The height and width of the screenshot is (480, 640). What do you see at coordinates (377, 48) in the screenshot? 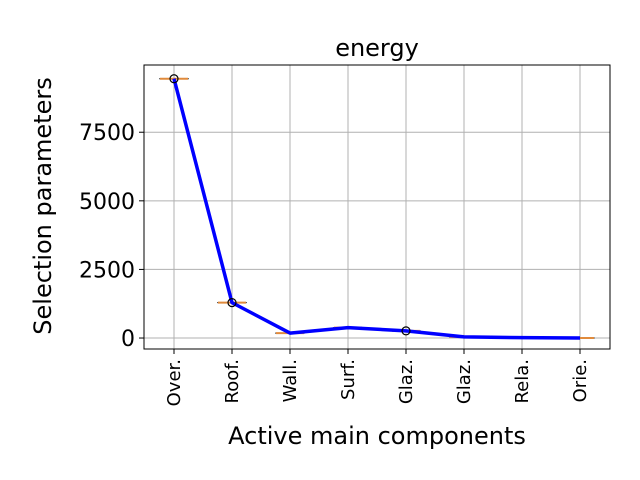
I see `chart-title: energy` at bounding box center [377, 48].